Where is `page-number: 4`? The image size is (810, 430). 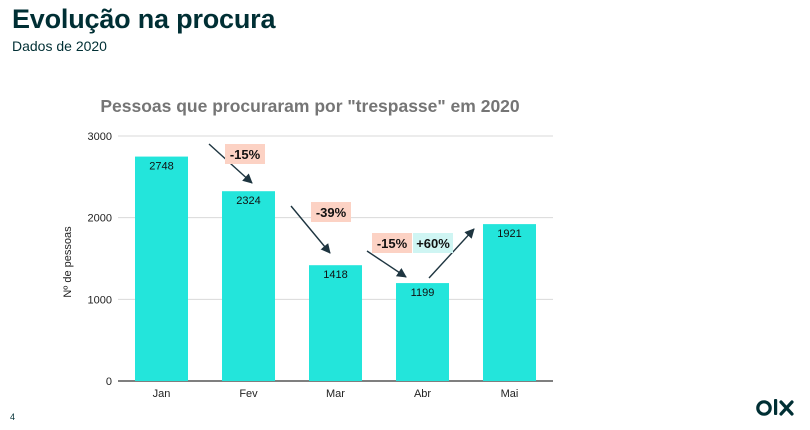 page-number: 4 is located at coordinates (13, 417).